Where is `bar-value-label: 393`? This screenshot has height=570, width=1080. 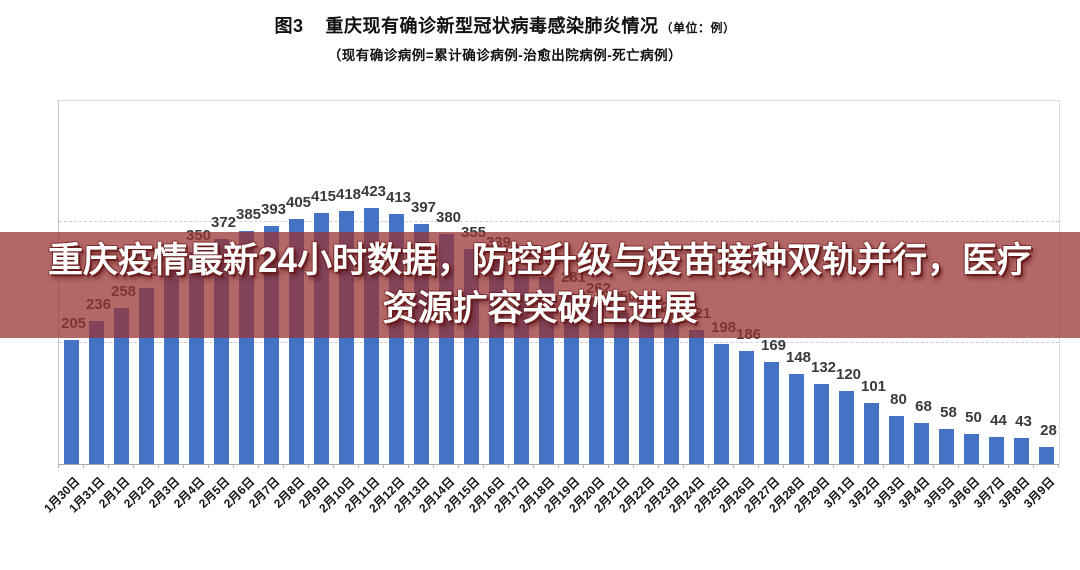
bar-value-label: 393 is located at coordinates (273, 209).